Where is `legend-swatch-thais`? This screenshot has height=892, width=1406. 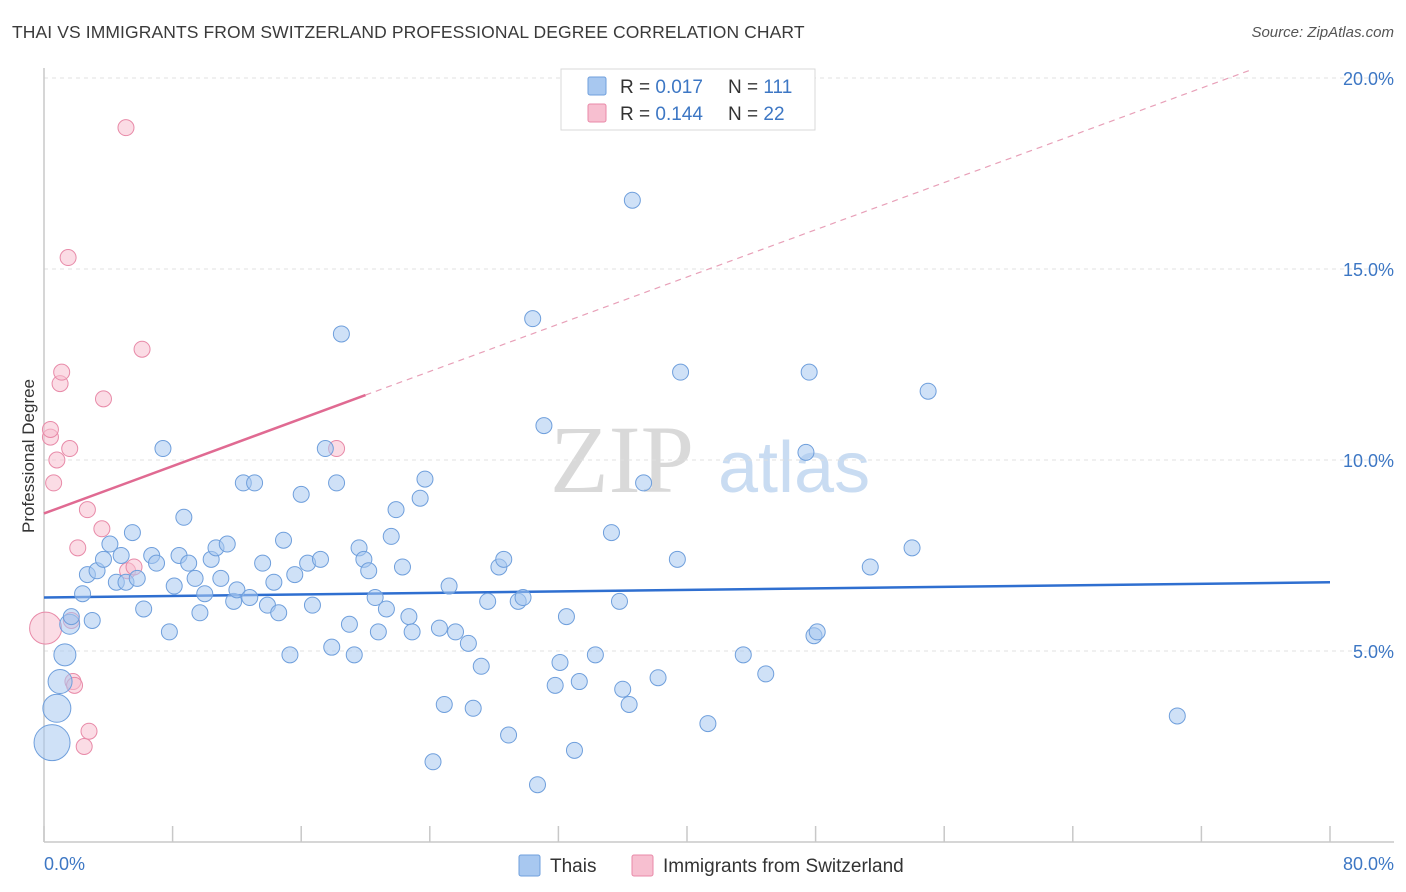 legend-swatch-thais is located at coordinates (529, 865).